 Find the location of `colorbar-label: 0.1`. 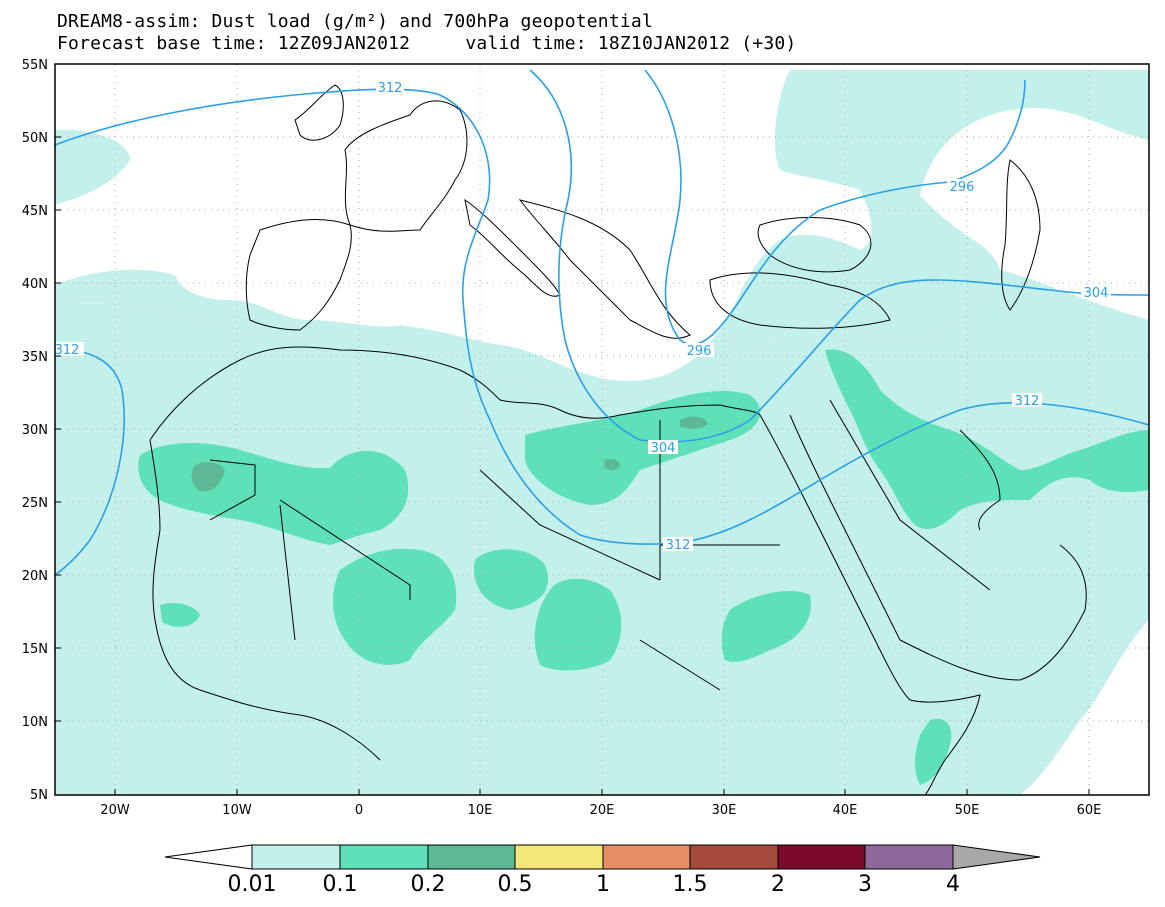

colorbar-label: 0.1 is located at coordinates (340, 884).